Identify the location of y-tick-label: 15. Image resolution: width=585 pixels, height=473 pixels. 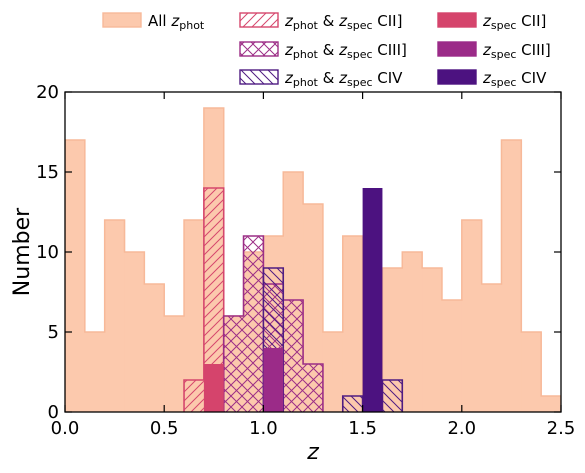
(47, 172).